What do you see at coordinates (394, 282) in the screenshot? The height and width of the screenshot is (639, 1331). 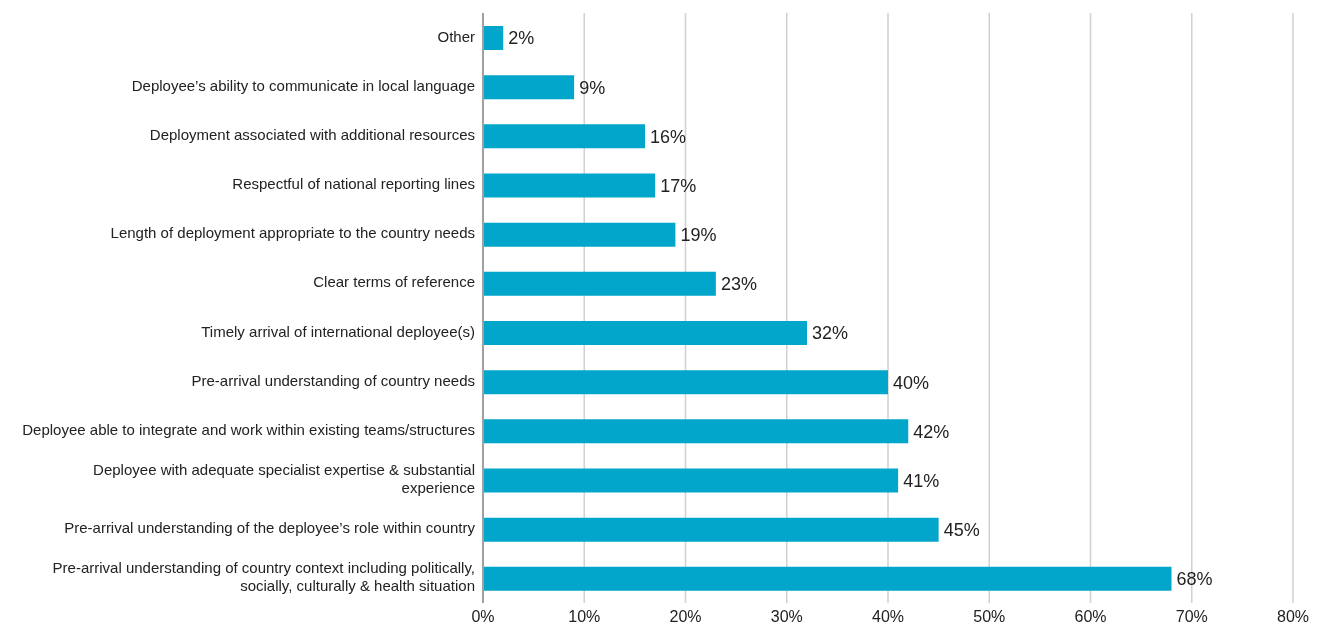 I see `y-tick-label: Clear terms of reference` at bounding box center [394, 282].